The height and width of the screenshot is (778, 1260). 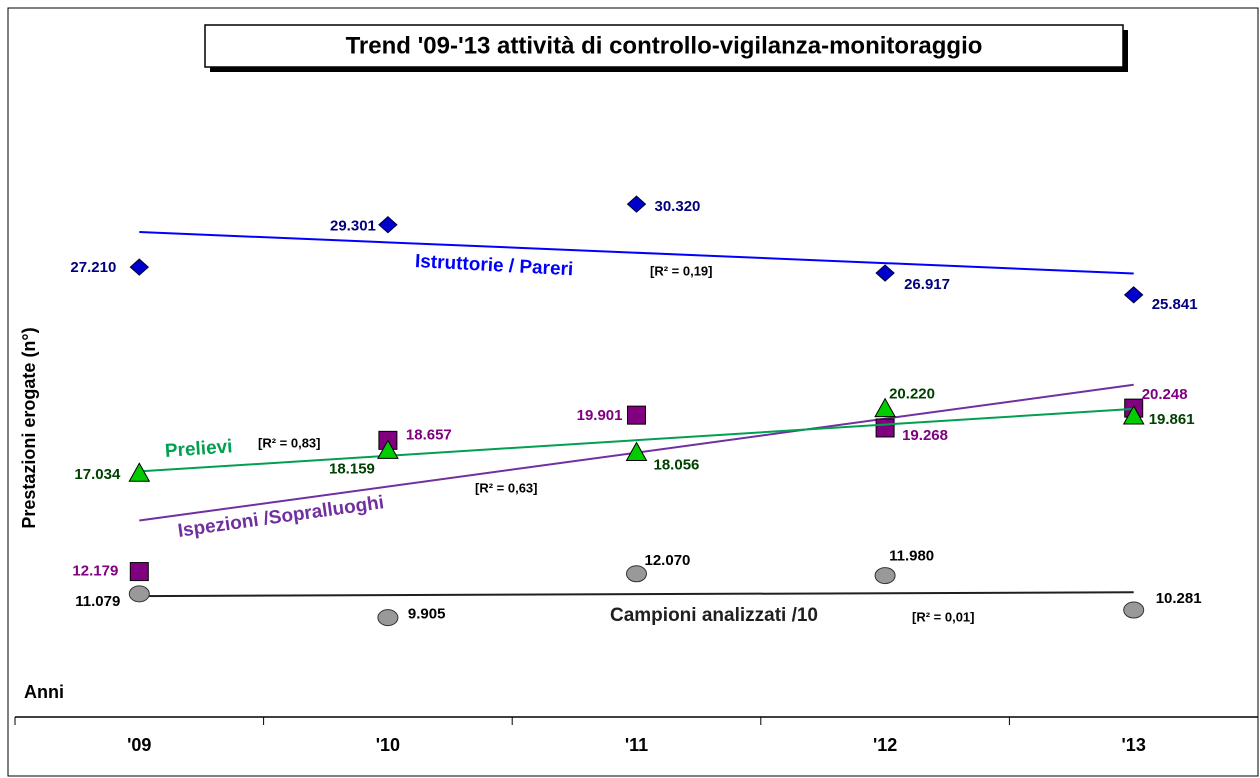 I want to click on data-label: 29.301, so click(x=353, y=226).